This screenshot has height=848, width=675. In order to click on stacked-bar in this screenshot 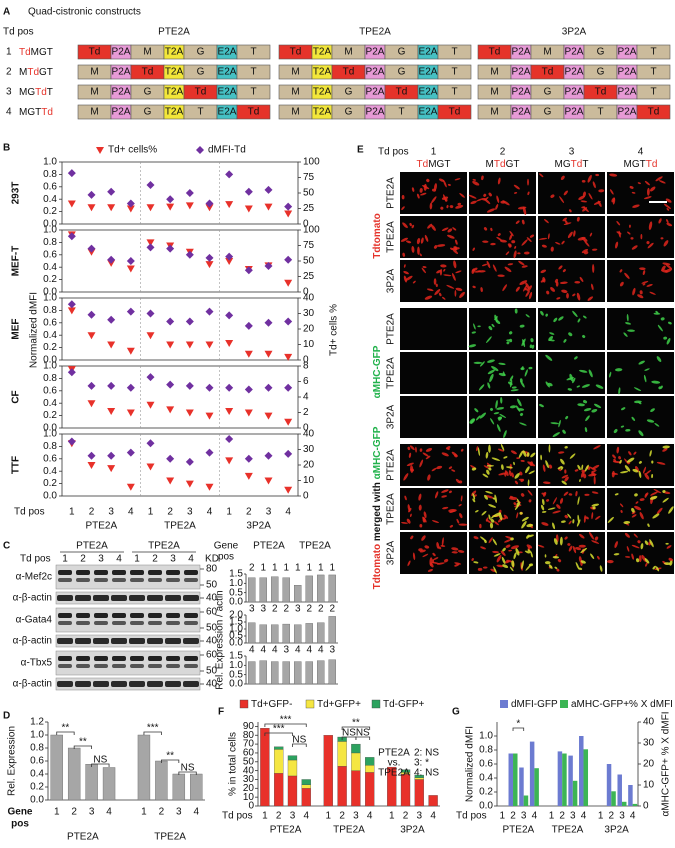, I will do `click(342, 754)`.